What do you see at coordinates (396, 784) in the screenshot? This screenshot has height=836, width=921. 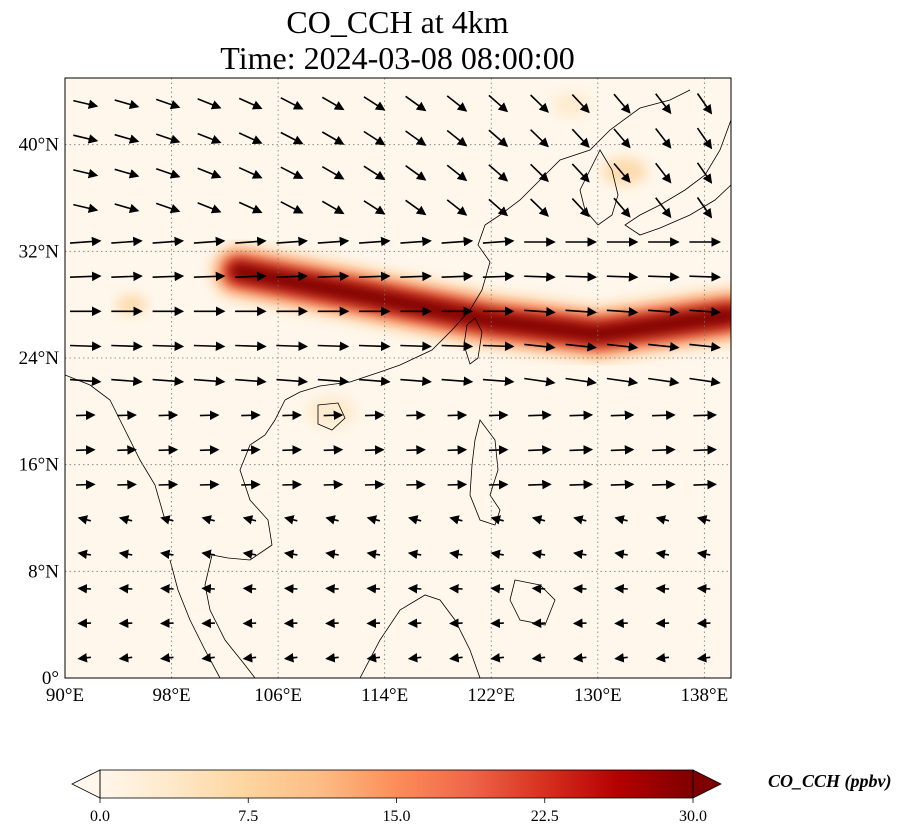 I see `colorbar-body` at bounding box center [396, 784].